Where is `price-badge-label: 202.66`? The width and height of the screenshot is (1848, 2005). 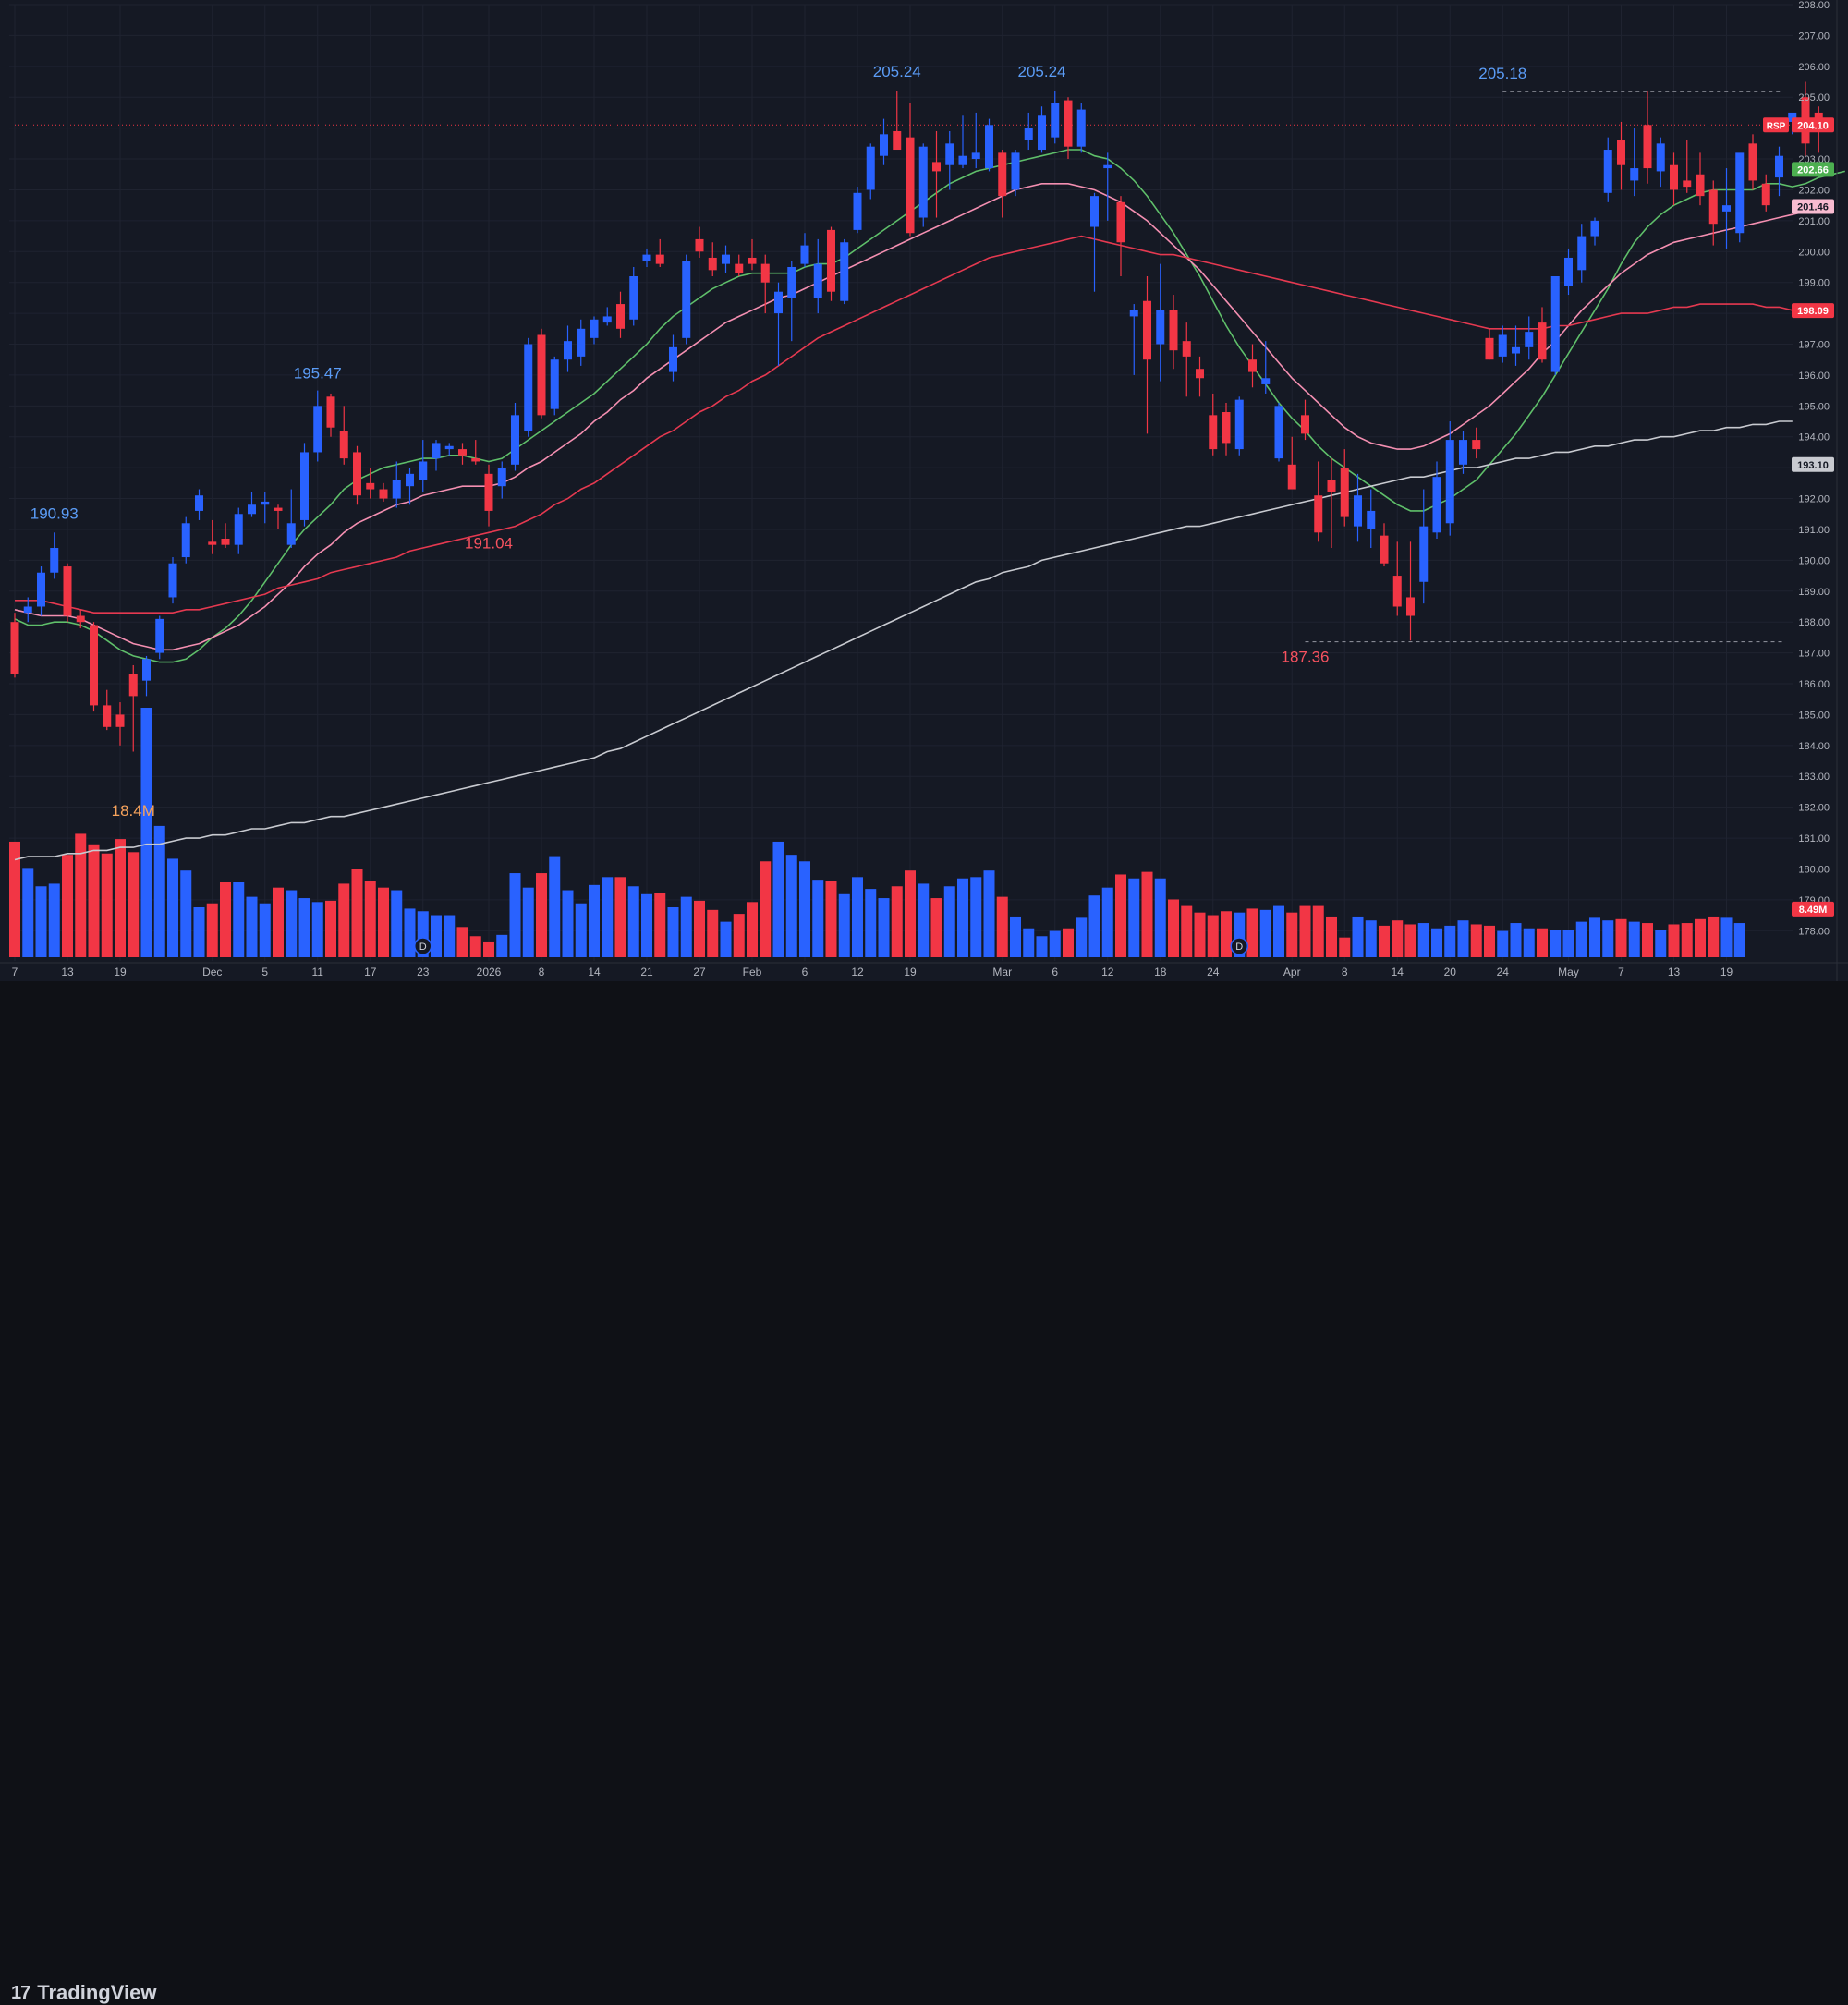
price-badge-label: 202.66 is located at coordinates (1813, 170).